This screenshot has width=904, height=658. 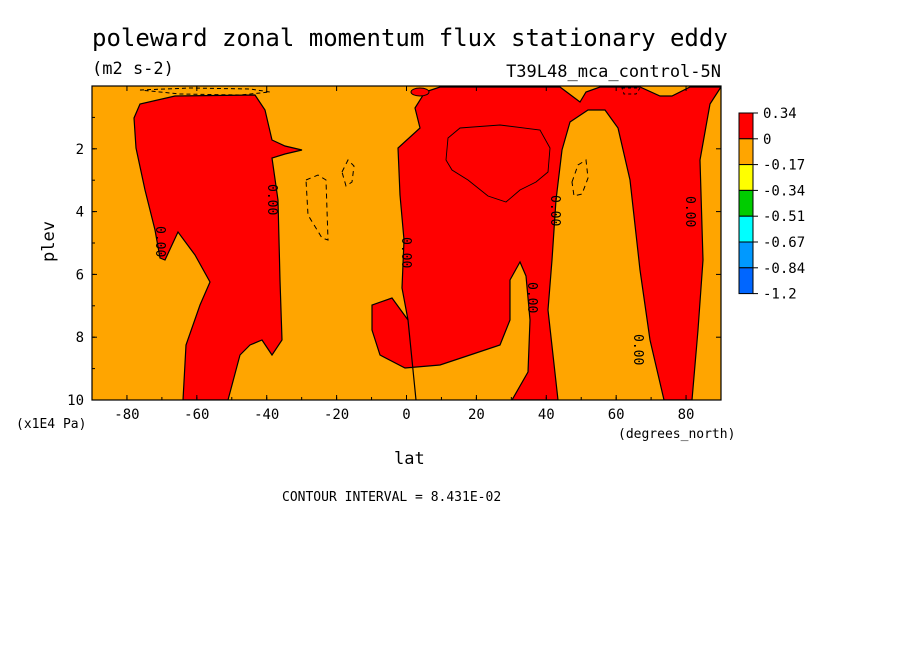 What do you see at coordinates (80, 275) in the screenshot?
I see `y-tick-label: 6` at bounding box center [80, 275].